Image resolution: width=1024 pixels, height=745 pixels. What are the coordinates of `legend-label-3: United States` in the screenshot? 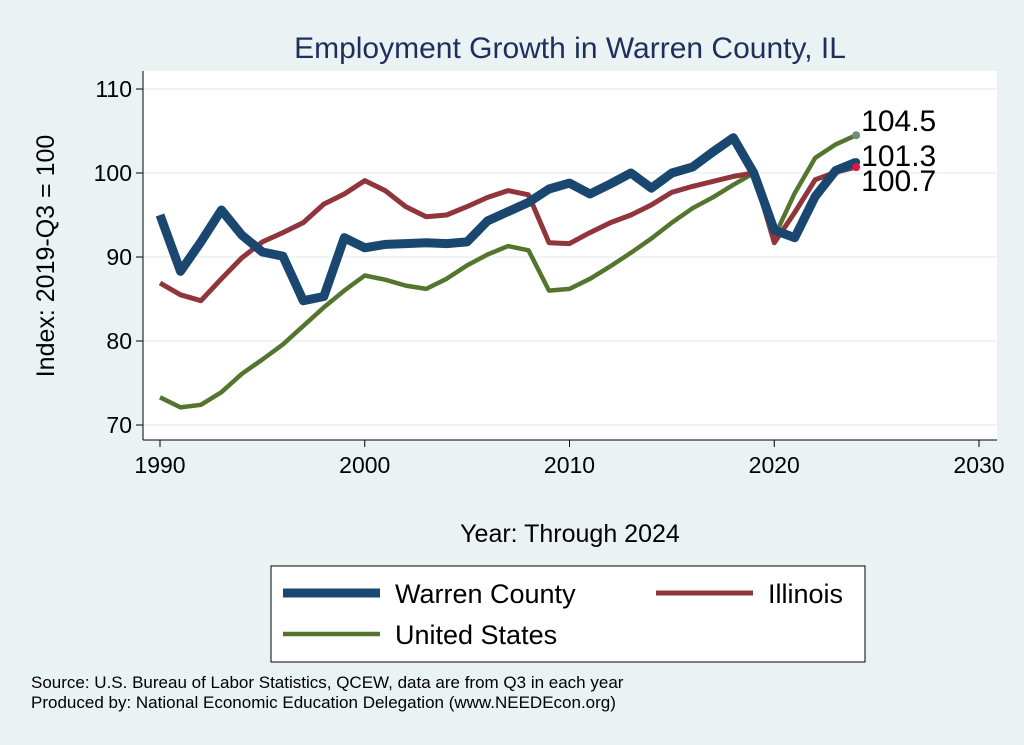 It's located at (476, 635).